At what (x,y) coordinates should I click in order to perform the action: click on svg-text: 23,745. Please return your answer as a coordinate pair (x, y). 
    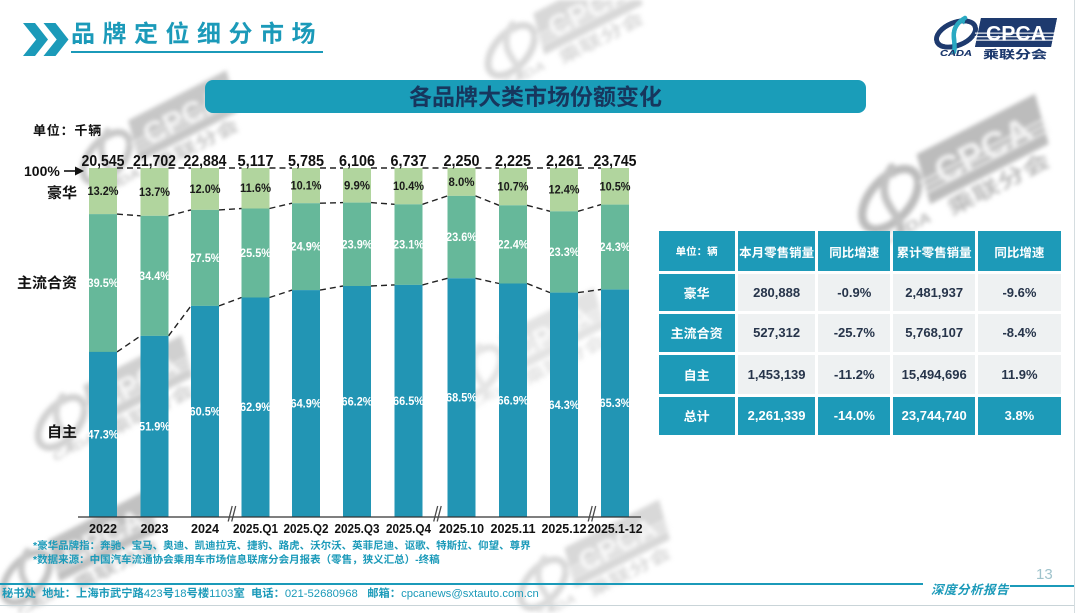
    Looking at the image, I should click on (615, 161).